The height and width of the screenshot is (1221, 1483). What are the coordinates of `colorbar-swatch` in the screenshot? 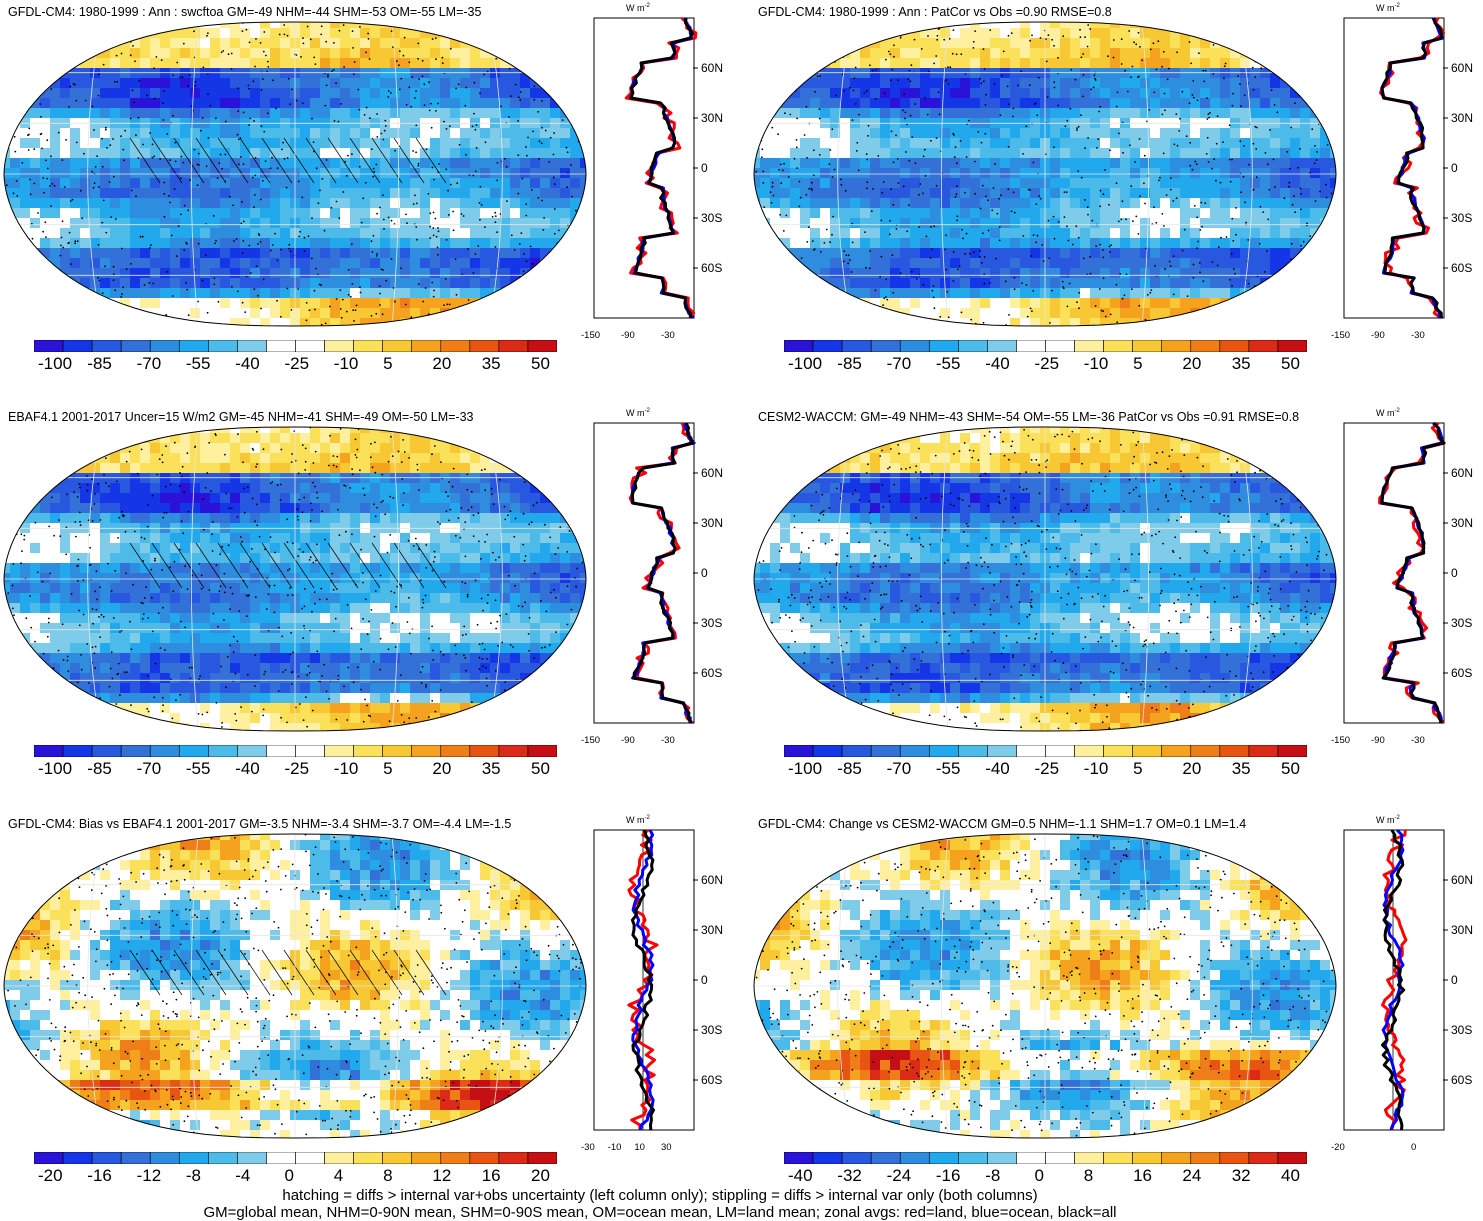 It's located at (223, 346).